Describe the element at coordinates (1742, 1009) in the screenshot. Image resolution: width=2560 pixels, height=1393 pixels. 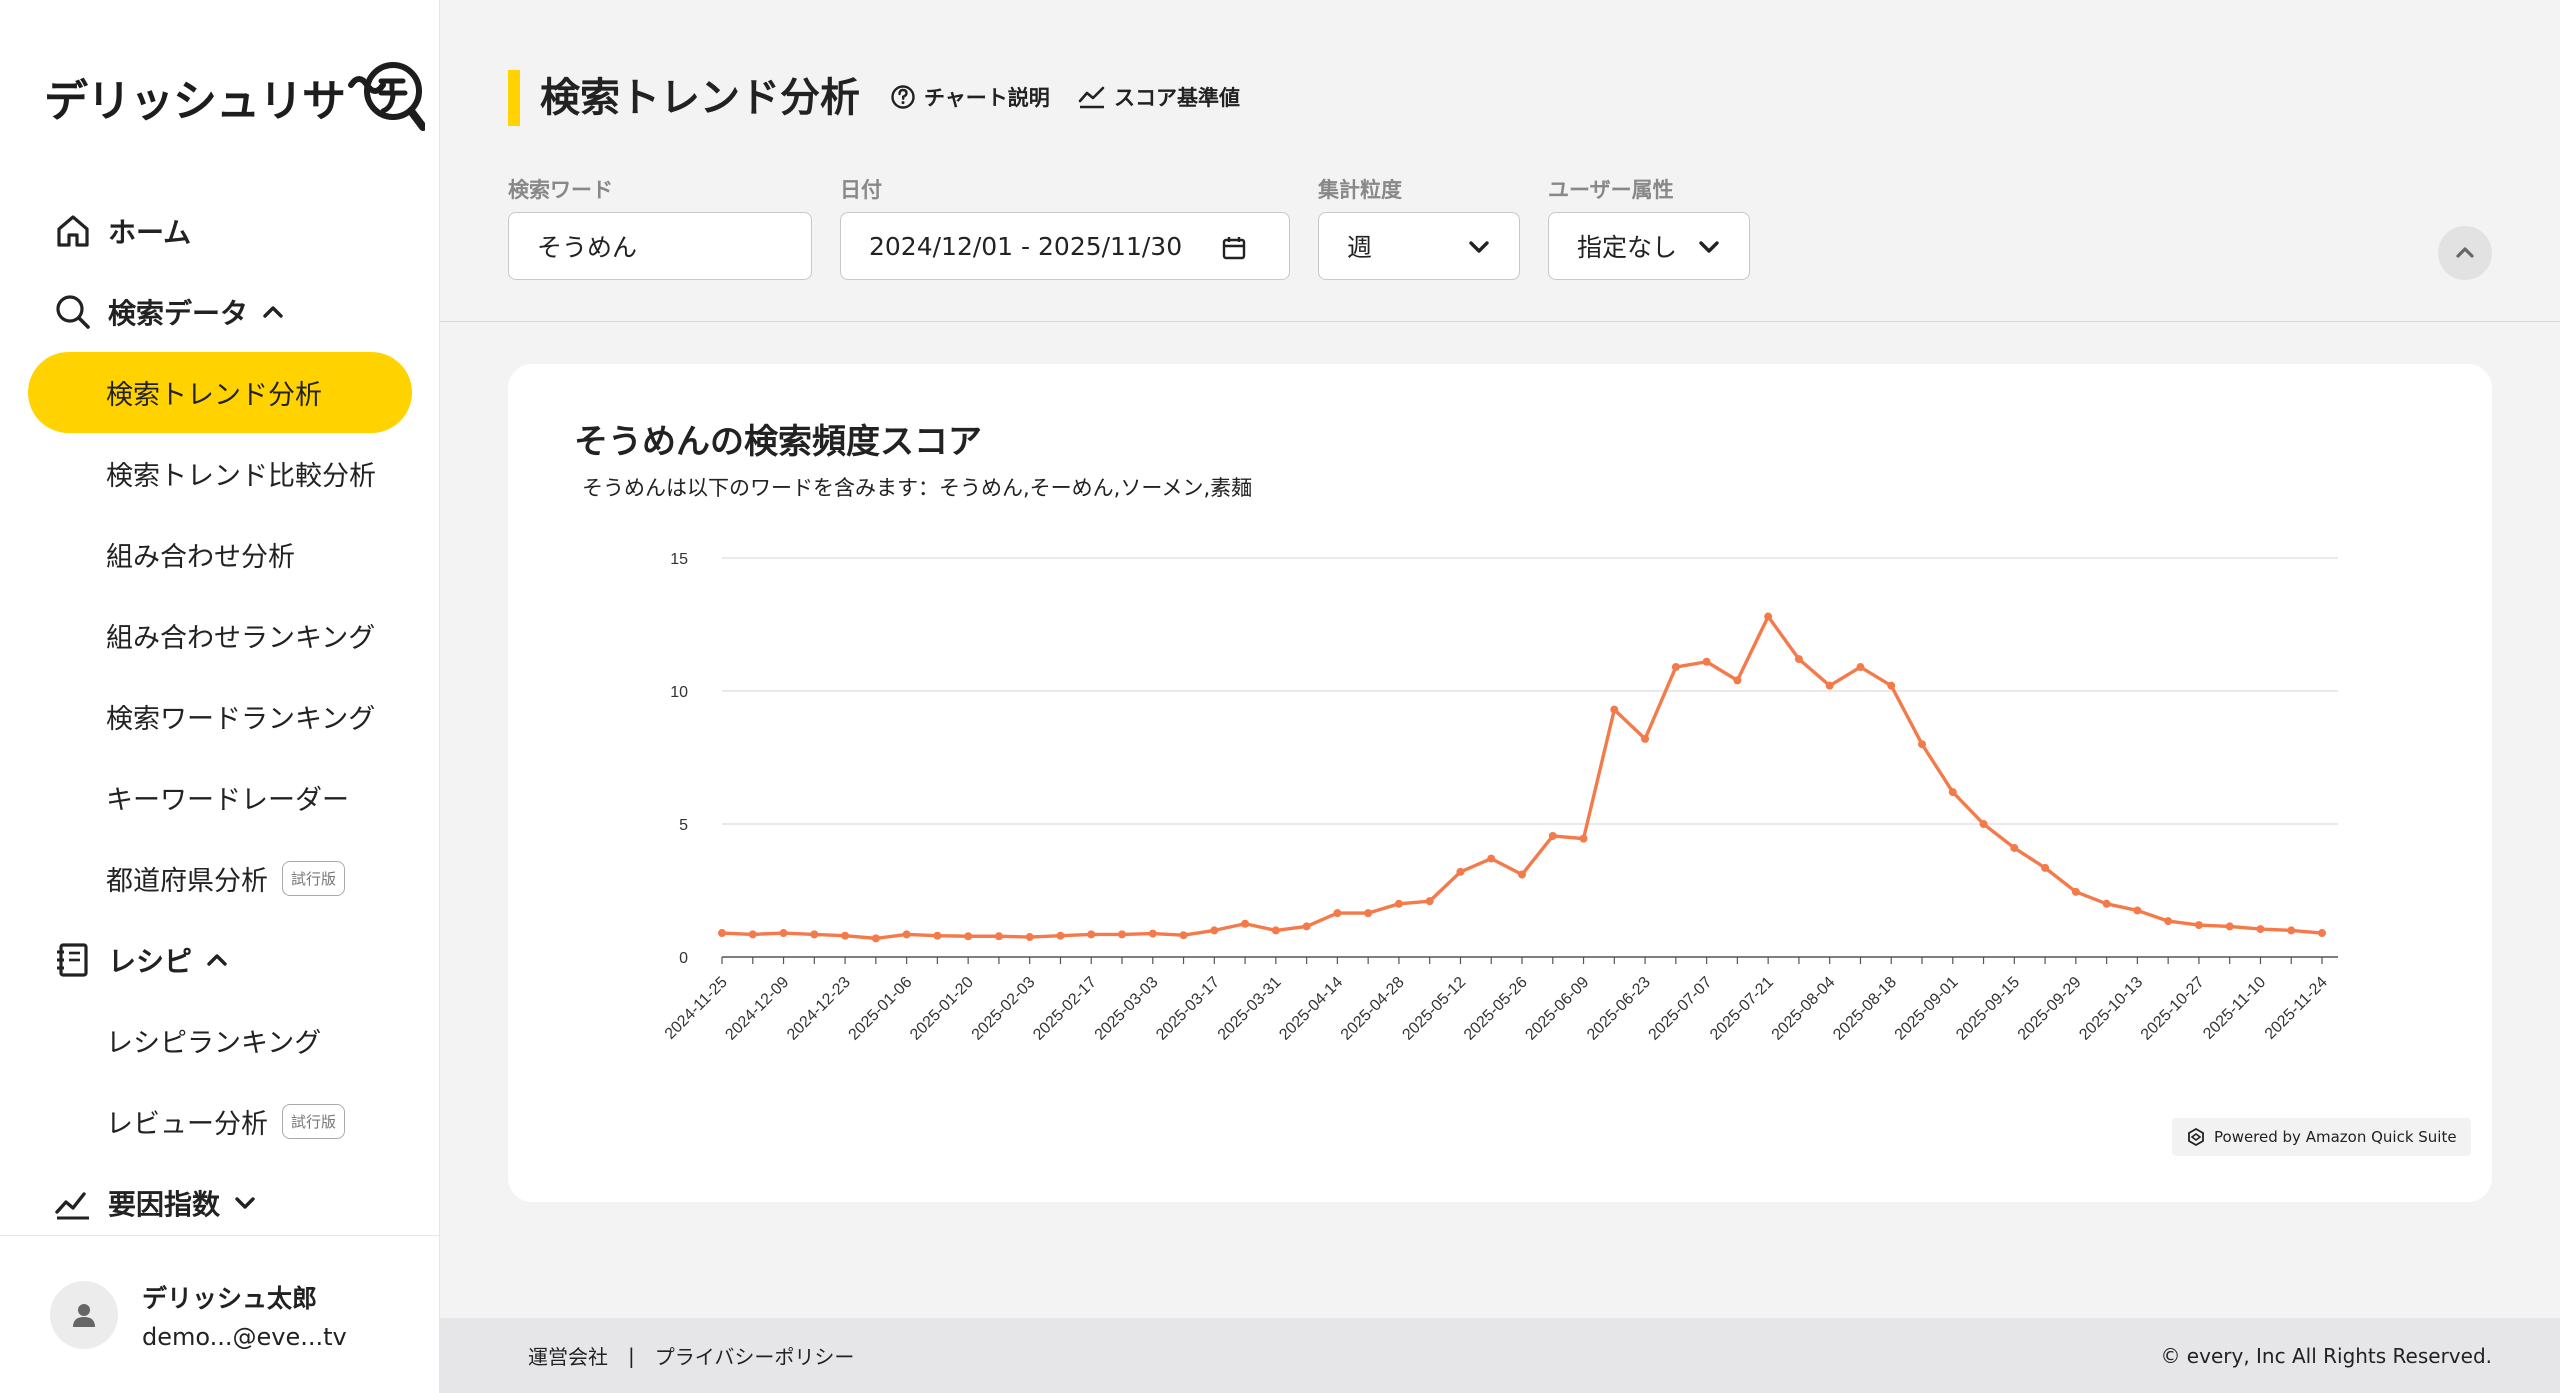
I see `x-tick-label: 2025-07-21` at that location.